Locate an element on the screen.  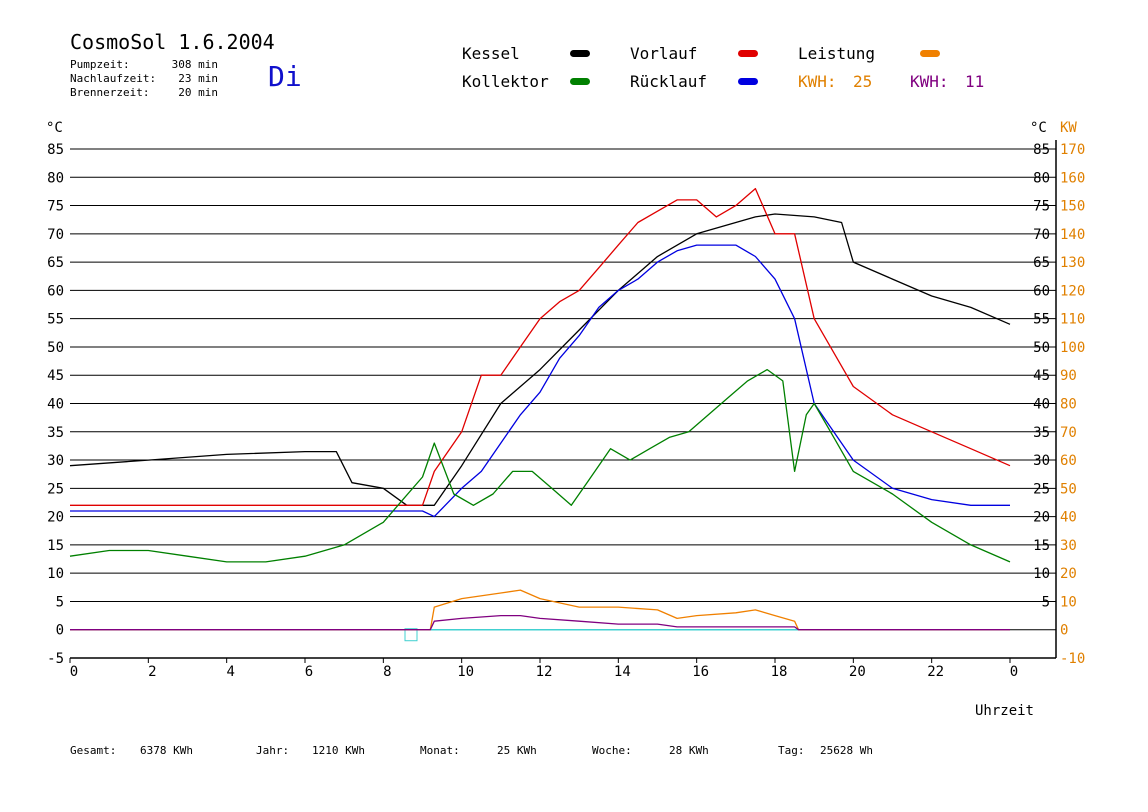
y-tick-label-right-power: 120 is located at coordinates (1072, 291).